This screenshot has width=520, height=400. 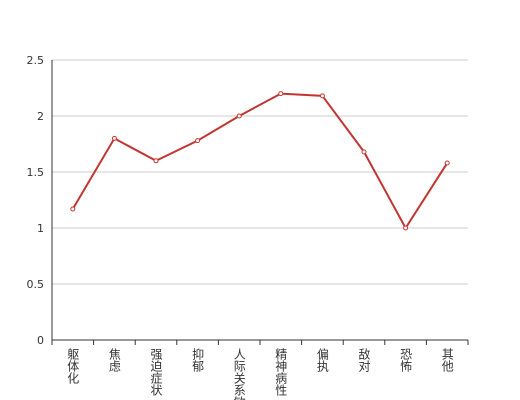 What do you see at coordinates (40, 340) in the screenshot?
I see `y-tick-label: 0` at bounding box center [40, 340].